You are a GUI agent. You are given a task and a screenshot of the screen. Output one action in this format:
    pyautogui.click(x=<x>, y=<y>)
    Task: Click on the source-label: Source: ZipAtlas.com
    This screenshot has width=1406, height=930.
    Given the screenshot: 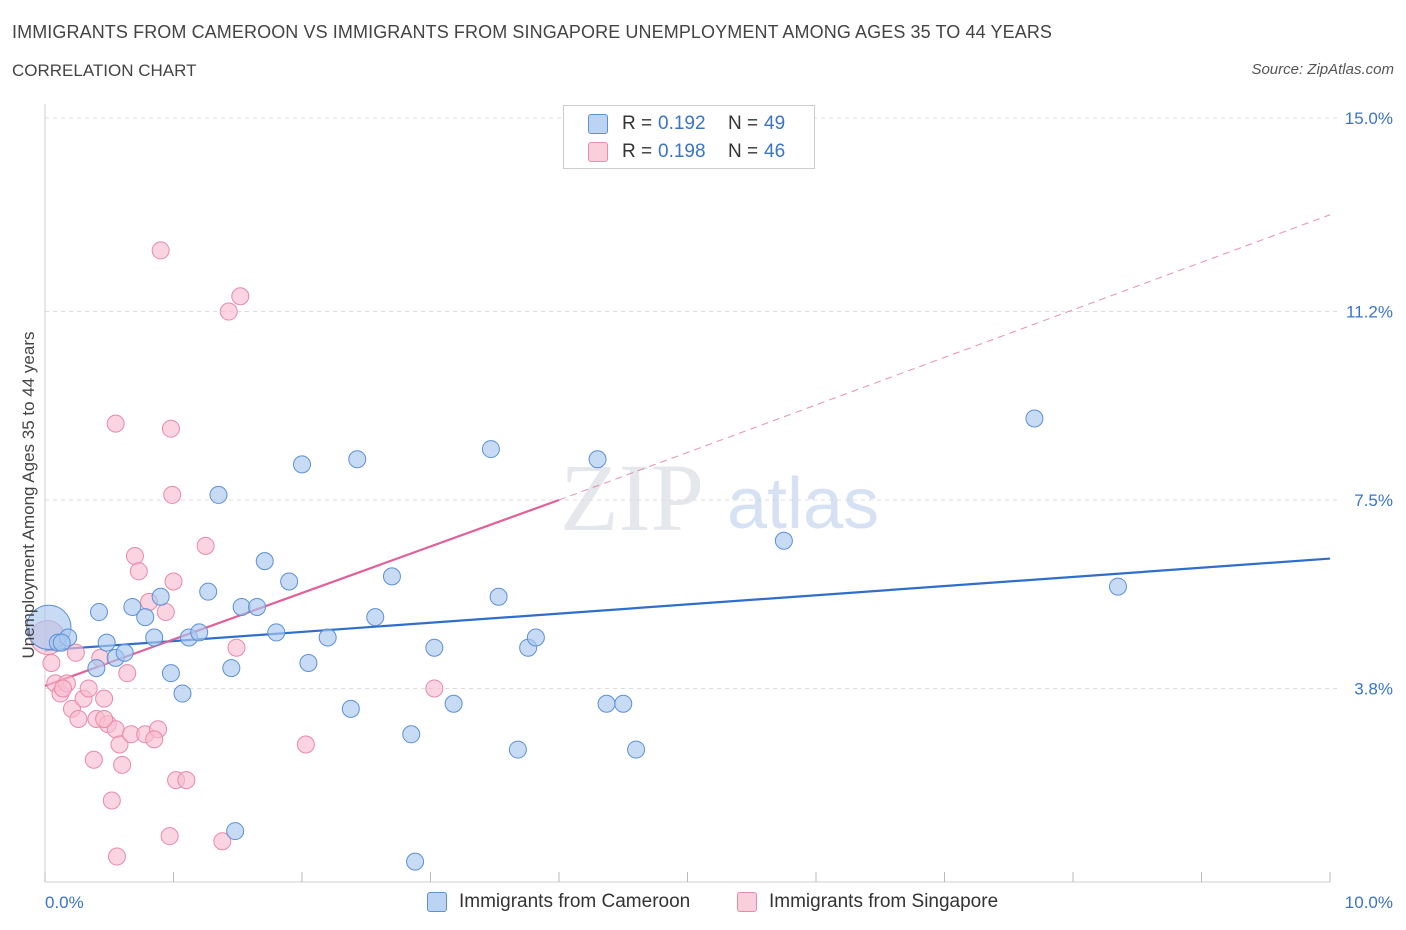 What is the action you would take?
    pyautogui.click(x=1322, y=69)
    